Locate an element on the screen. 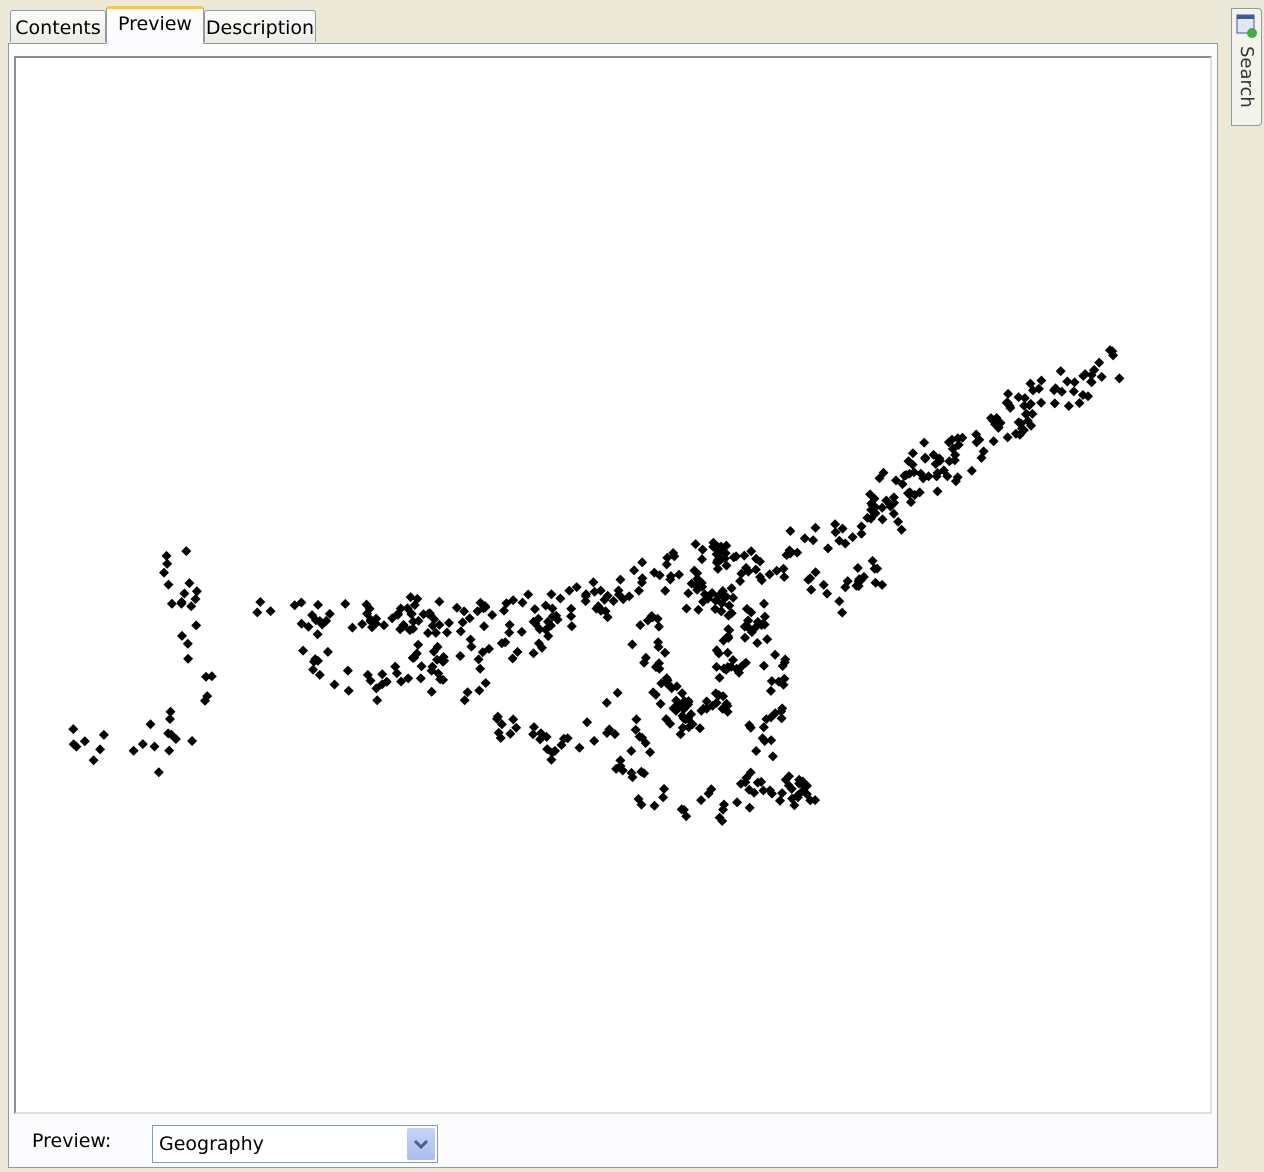  dropdown-value: Geography is located at coordinates (211, 1144).